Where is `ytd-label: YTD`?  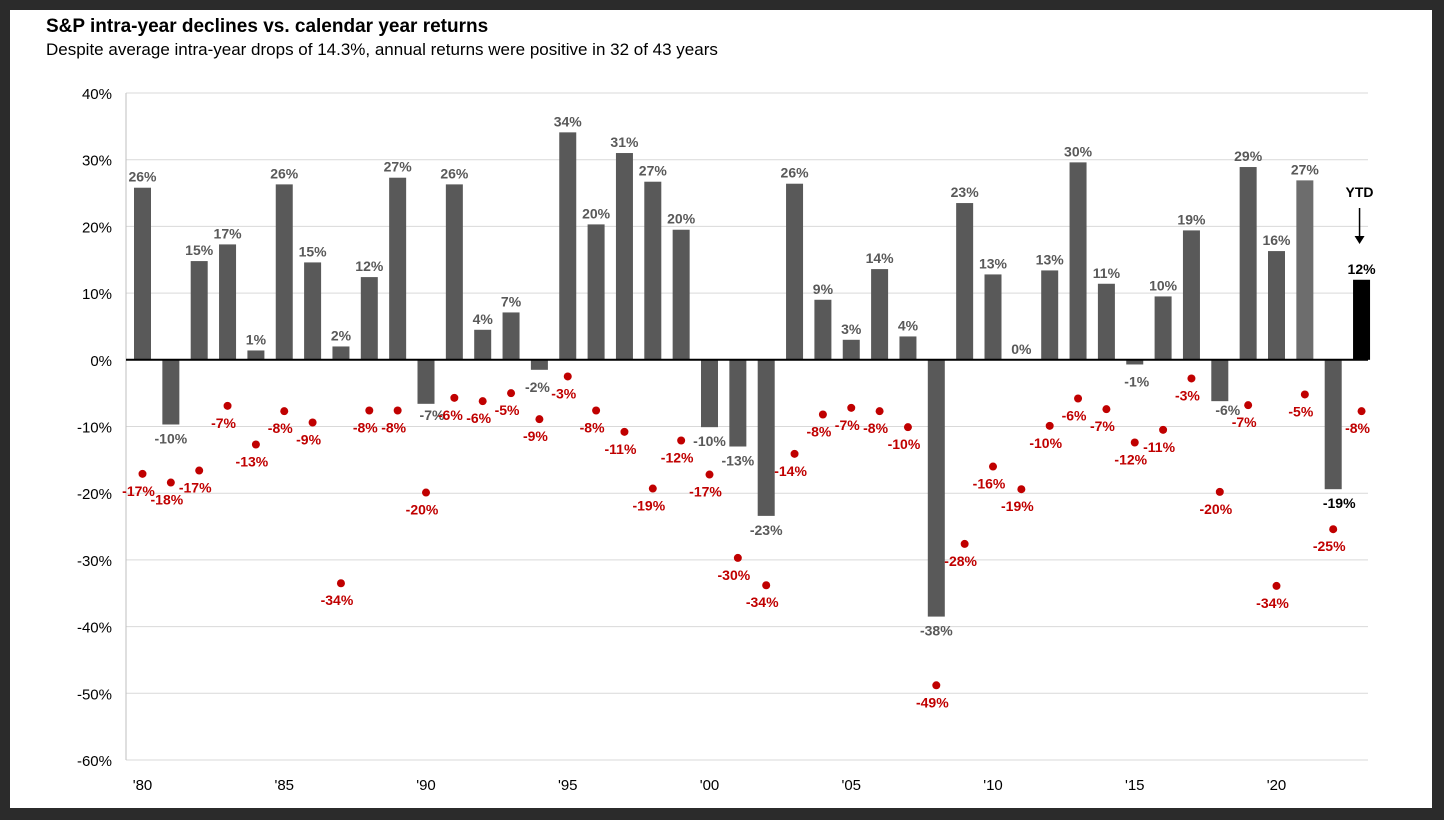
ytd-label: YTD is located at coordinates (1360, 192).